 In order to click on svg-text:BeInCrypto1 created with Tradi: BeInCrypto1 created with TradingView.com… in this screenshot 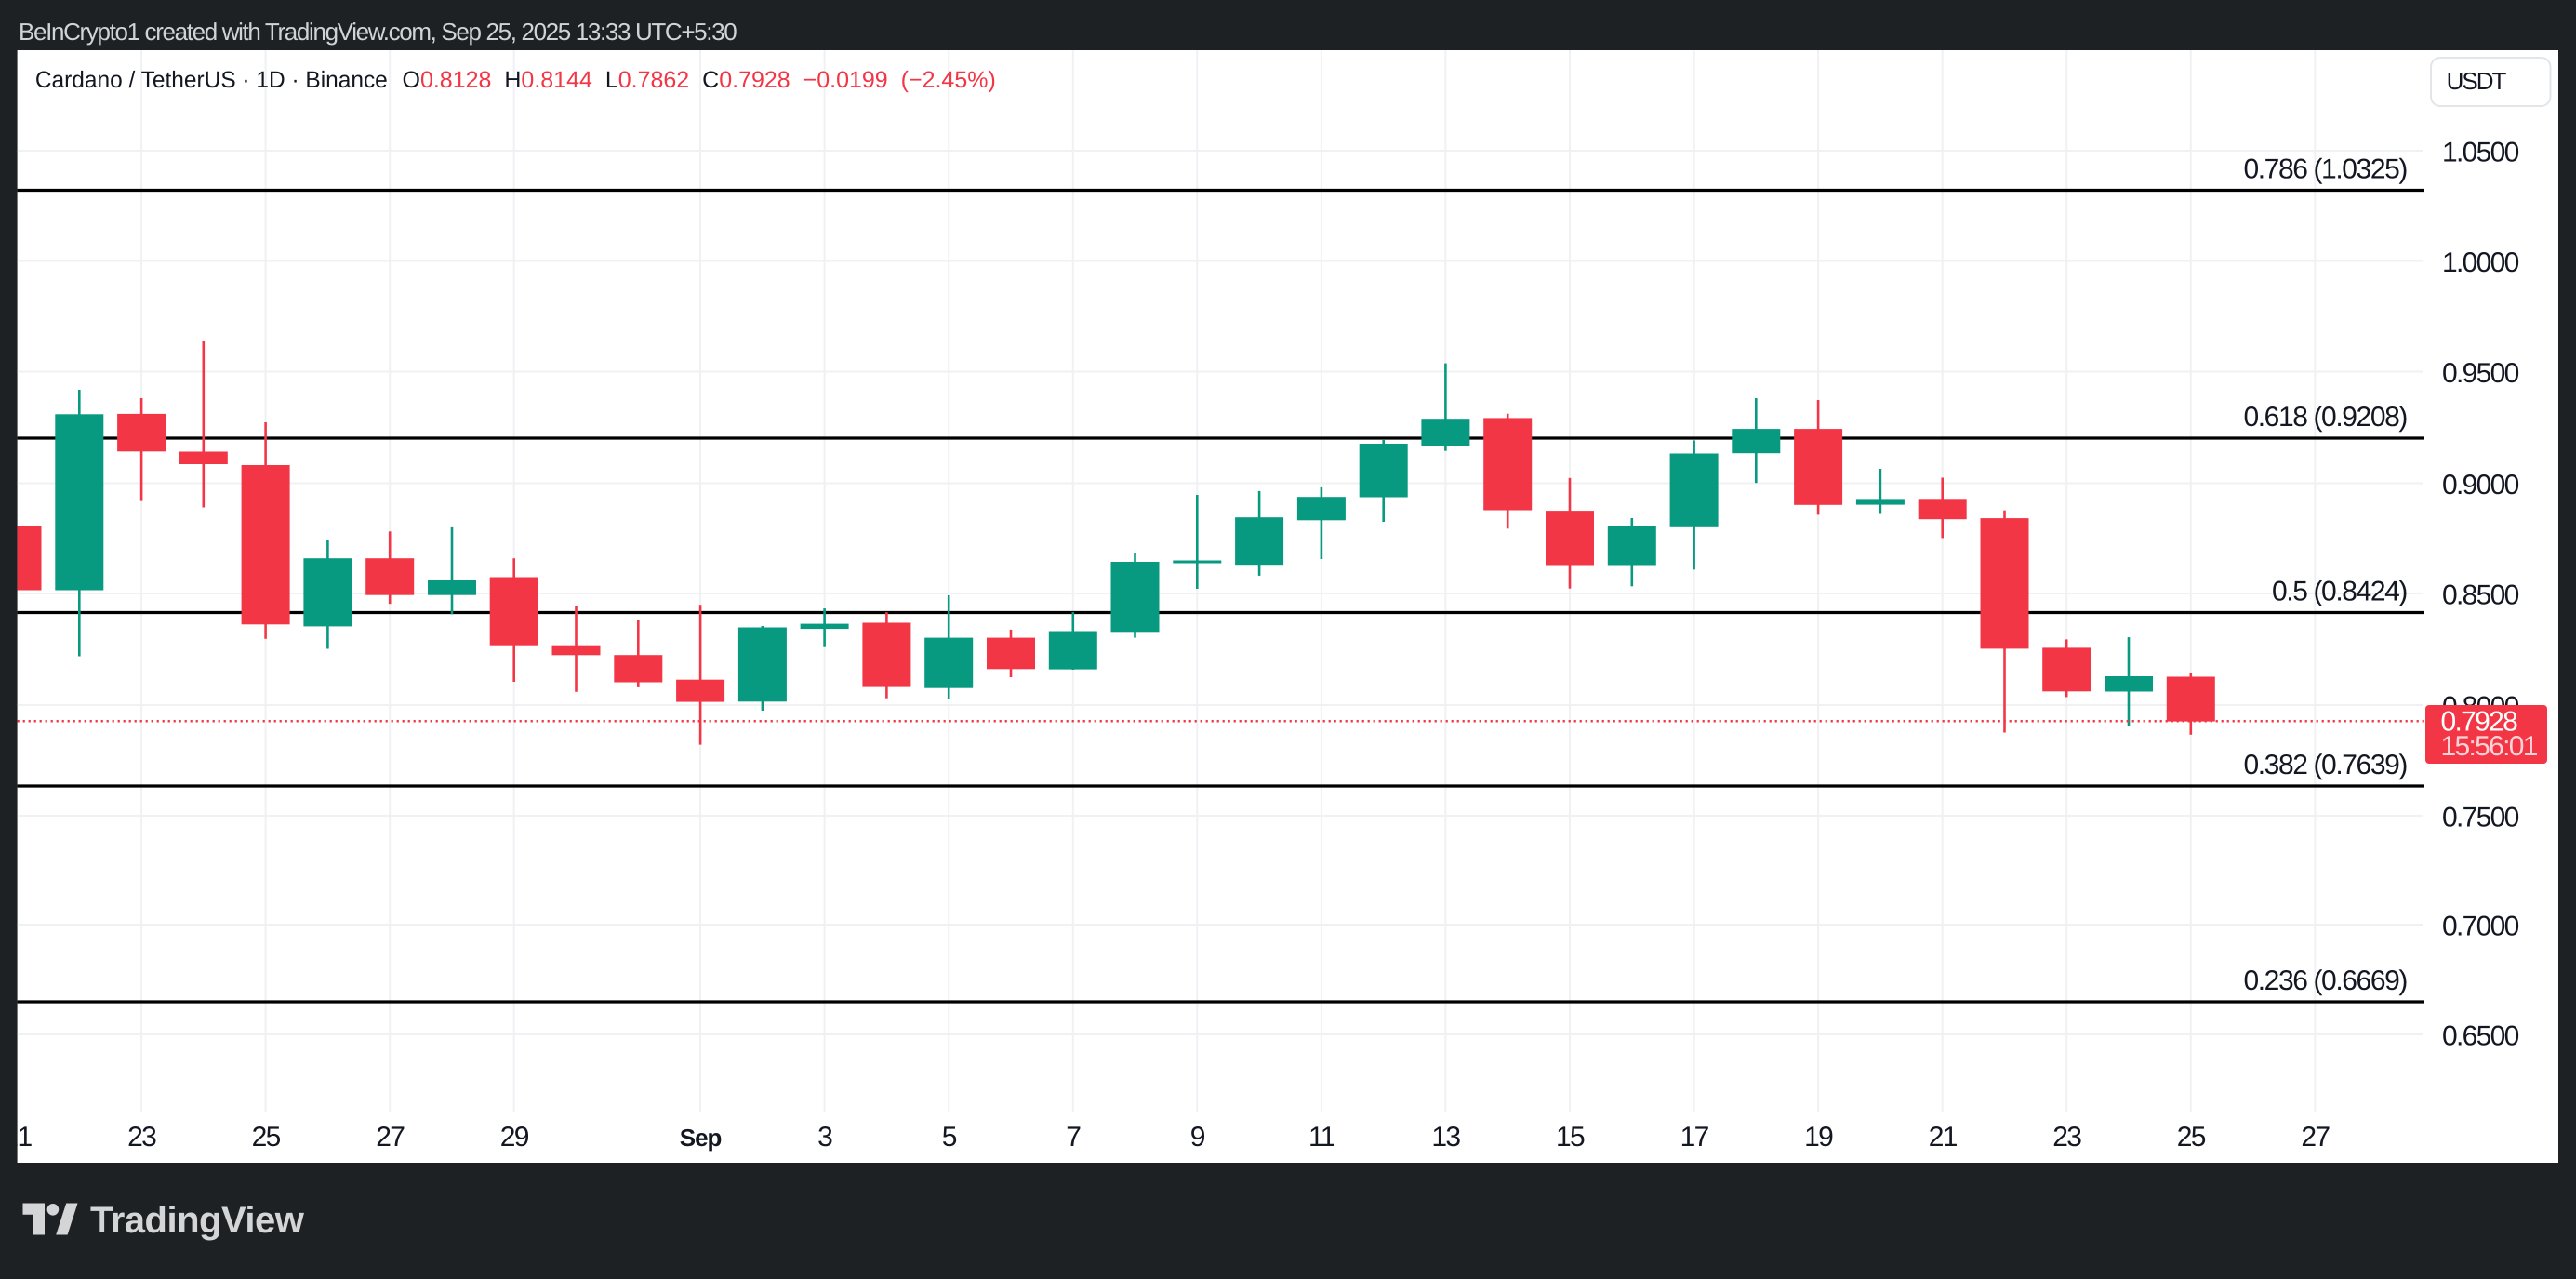, I will do `click(378, 32)`.